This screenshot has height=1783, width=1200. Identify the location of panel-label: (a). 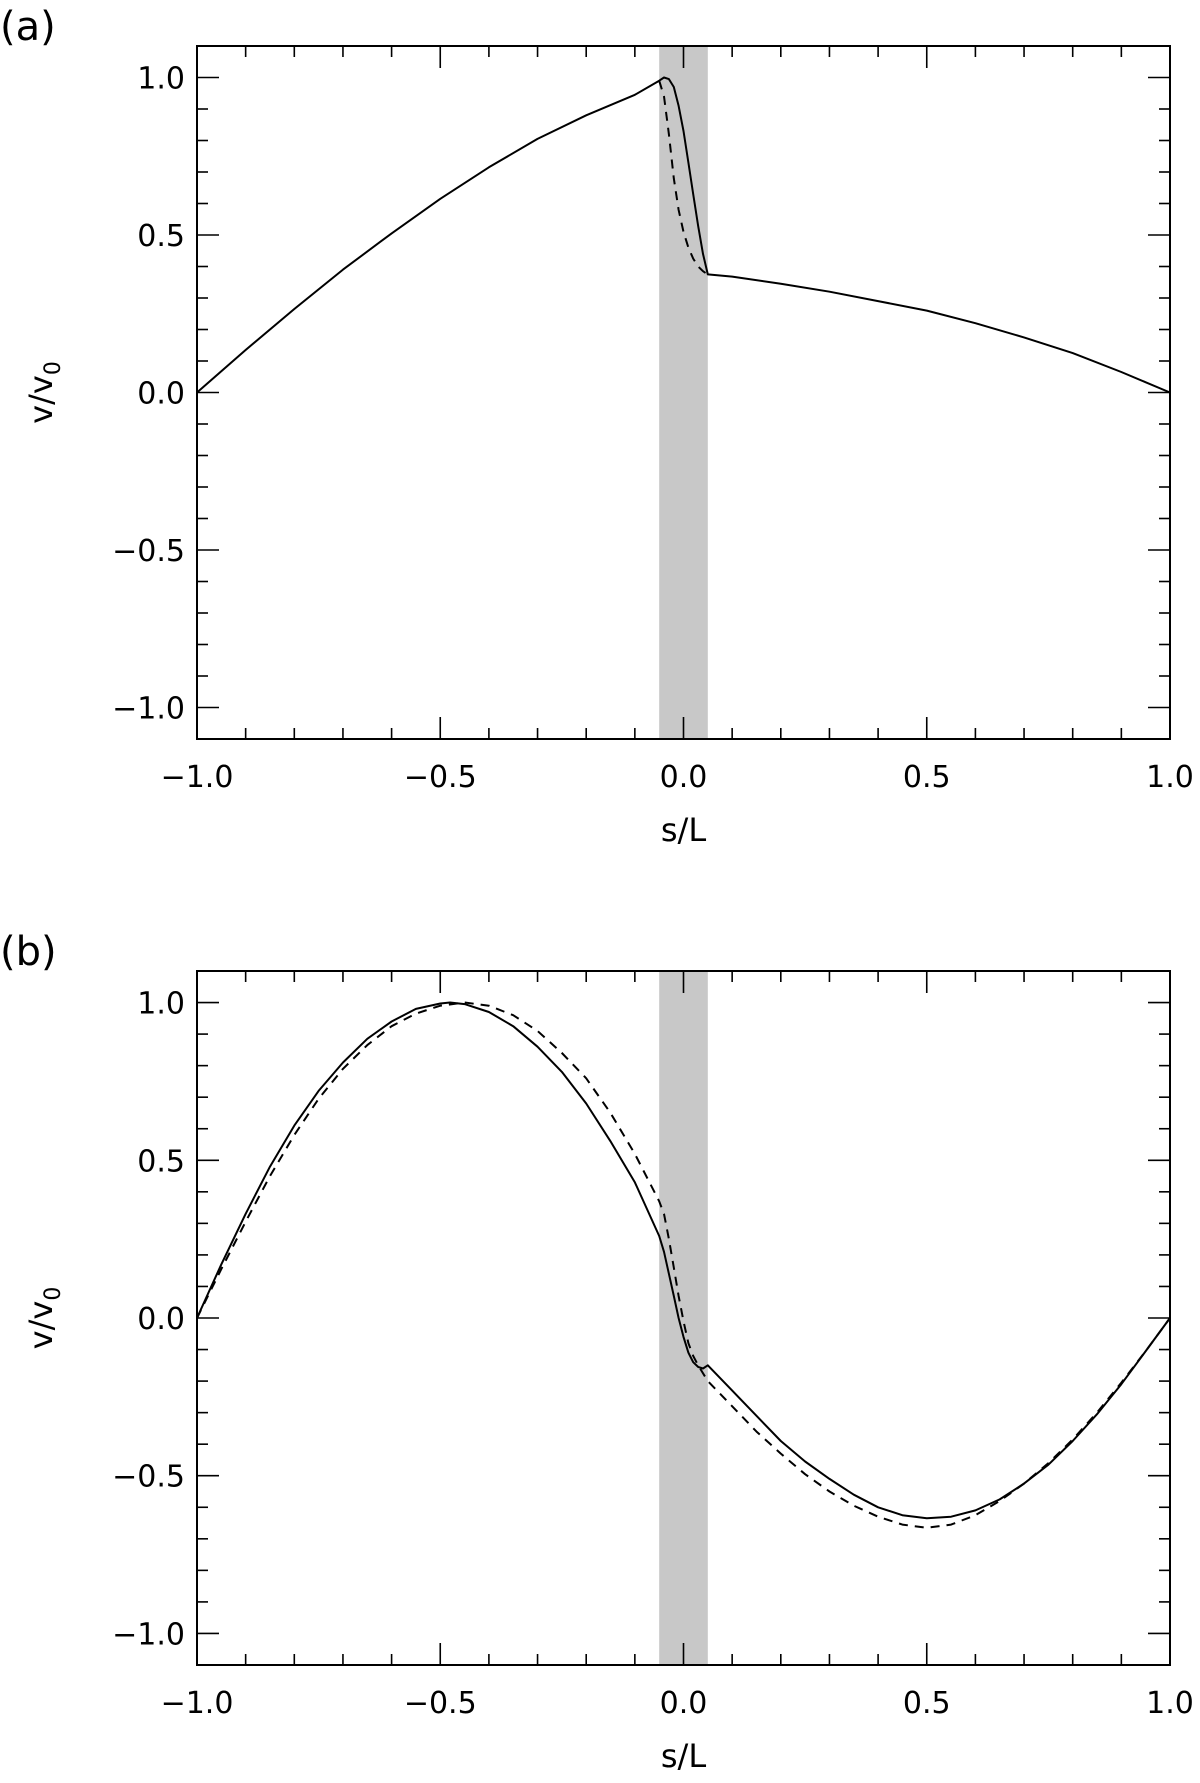
(28, 27).